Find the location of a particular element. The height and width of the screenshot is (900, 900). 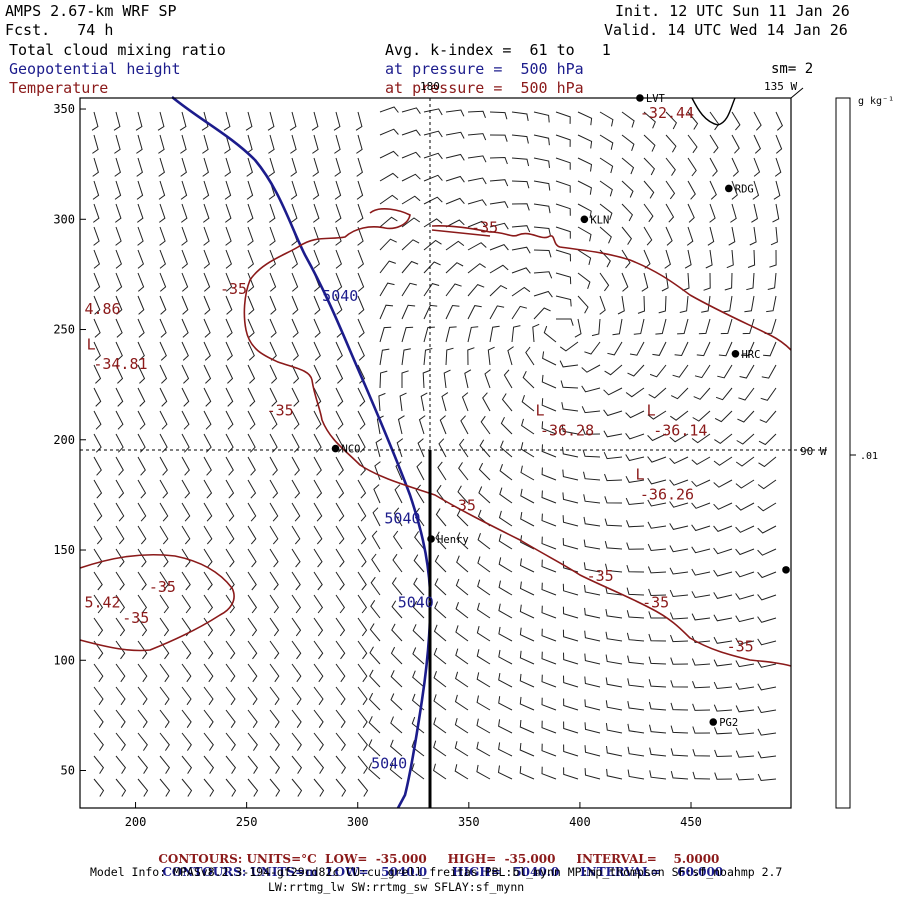

x-tick-label: 300 is located at coordinates (358, 822).